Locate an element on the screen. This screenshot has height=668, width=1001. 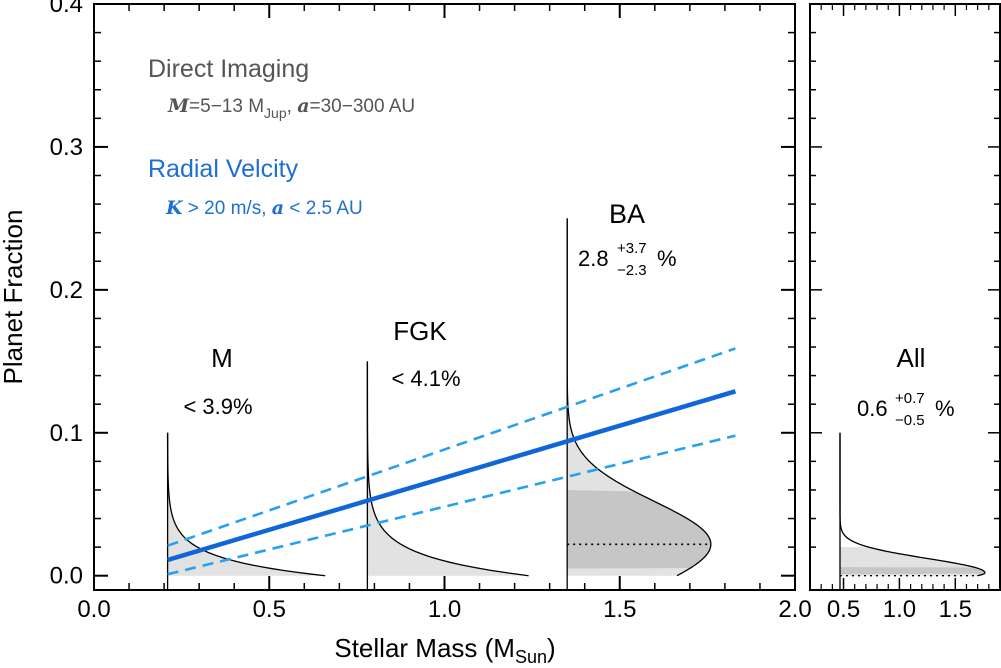
radial-velocity-criteria: K > 20 m/s, a < 2.5 AU is located at coordinates (264, 208).